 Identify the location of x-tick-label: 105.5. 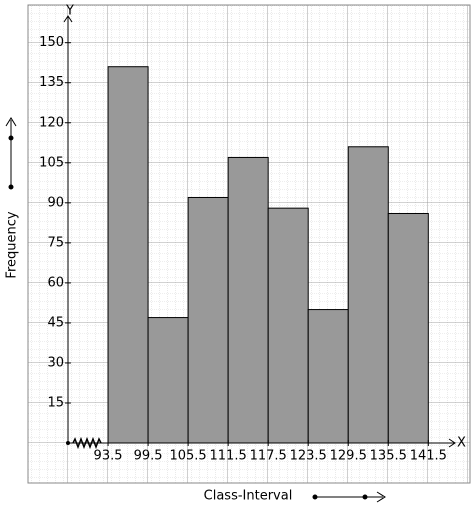
(187, 456).